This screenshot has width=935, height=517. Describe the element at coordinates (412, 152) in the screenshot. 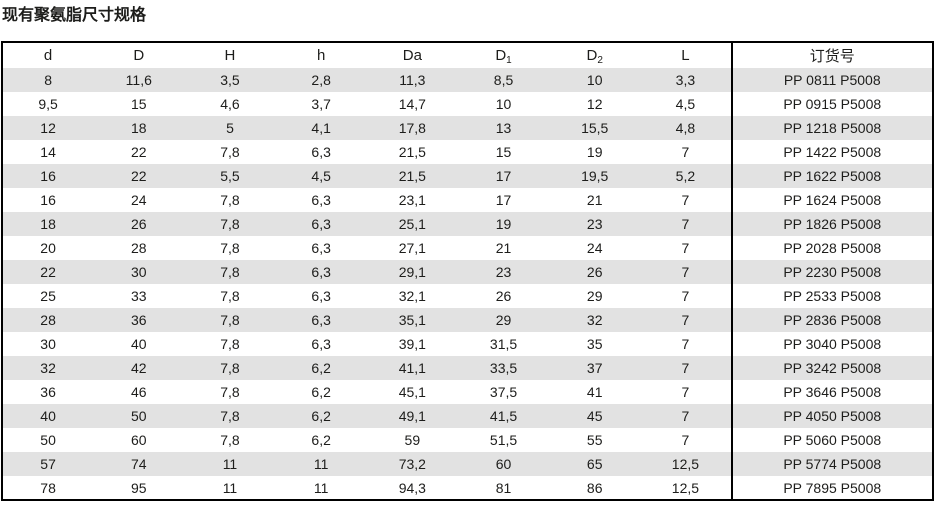

I see `cell-da: 21,5` at that location.